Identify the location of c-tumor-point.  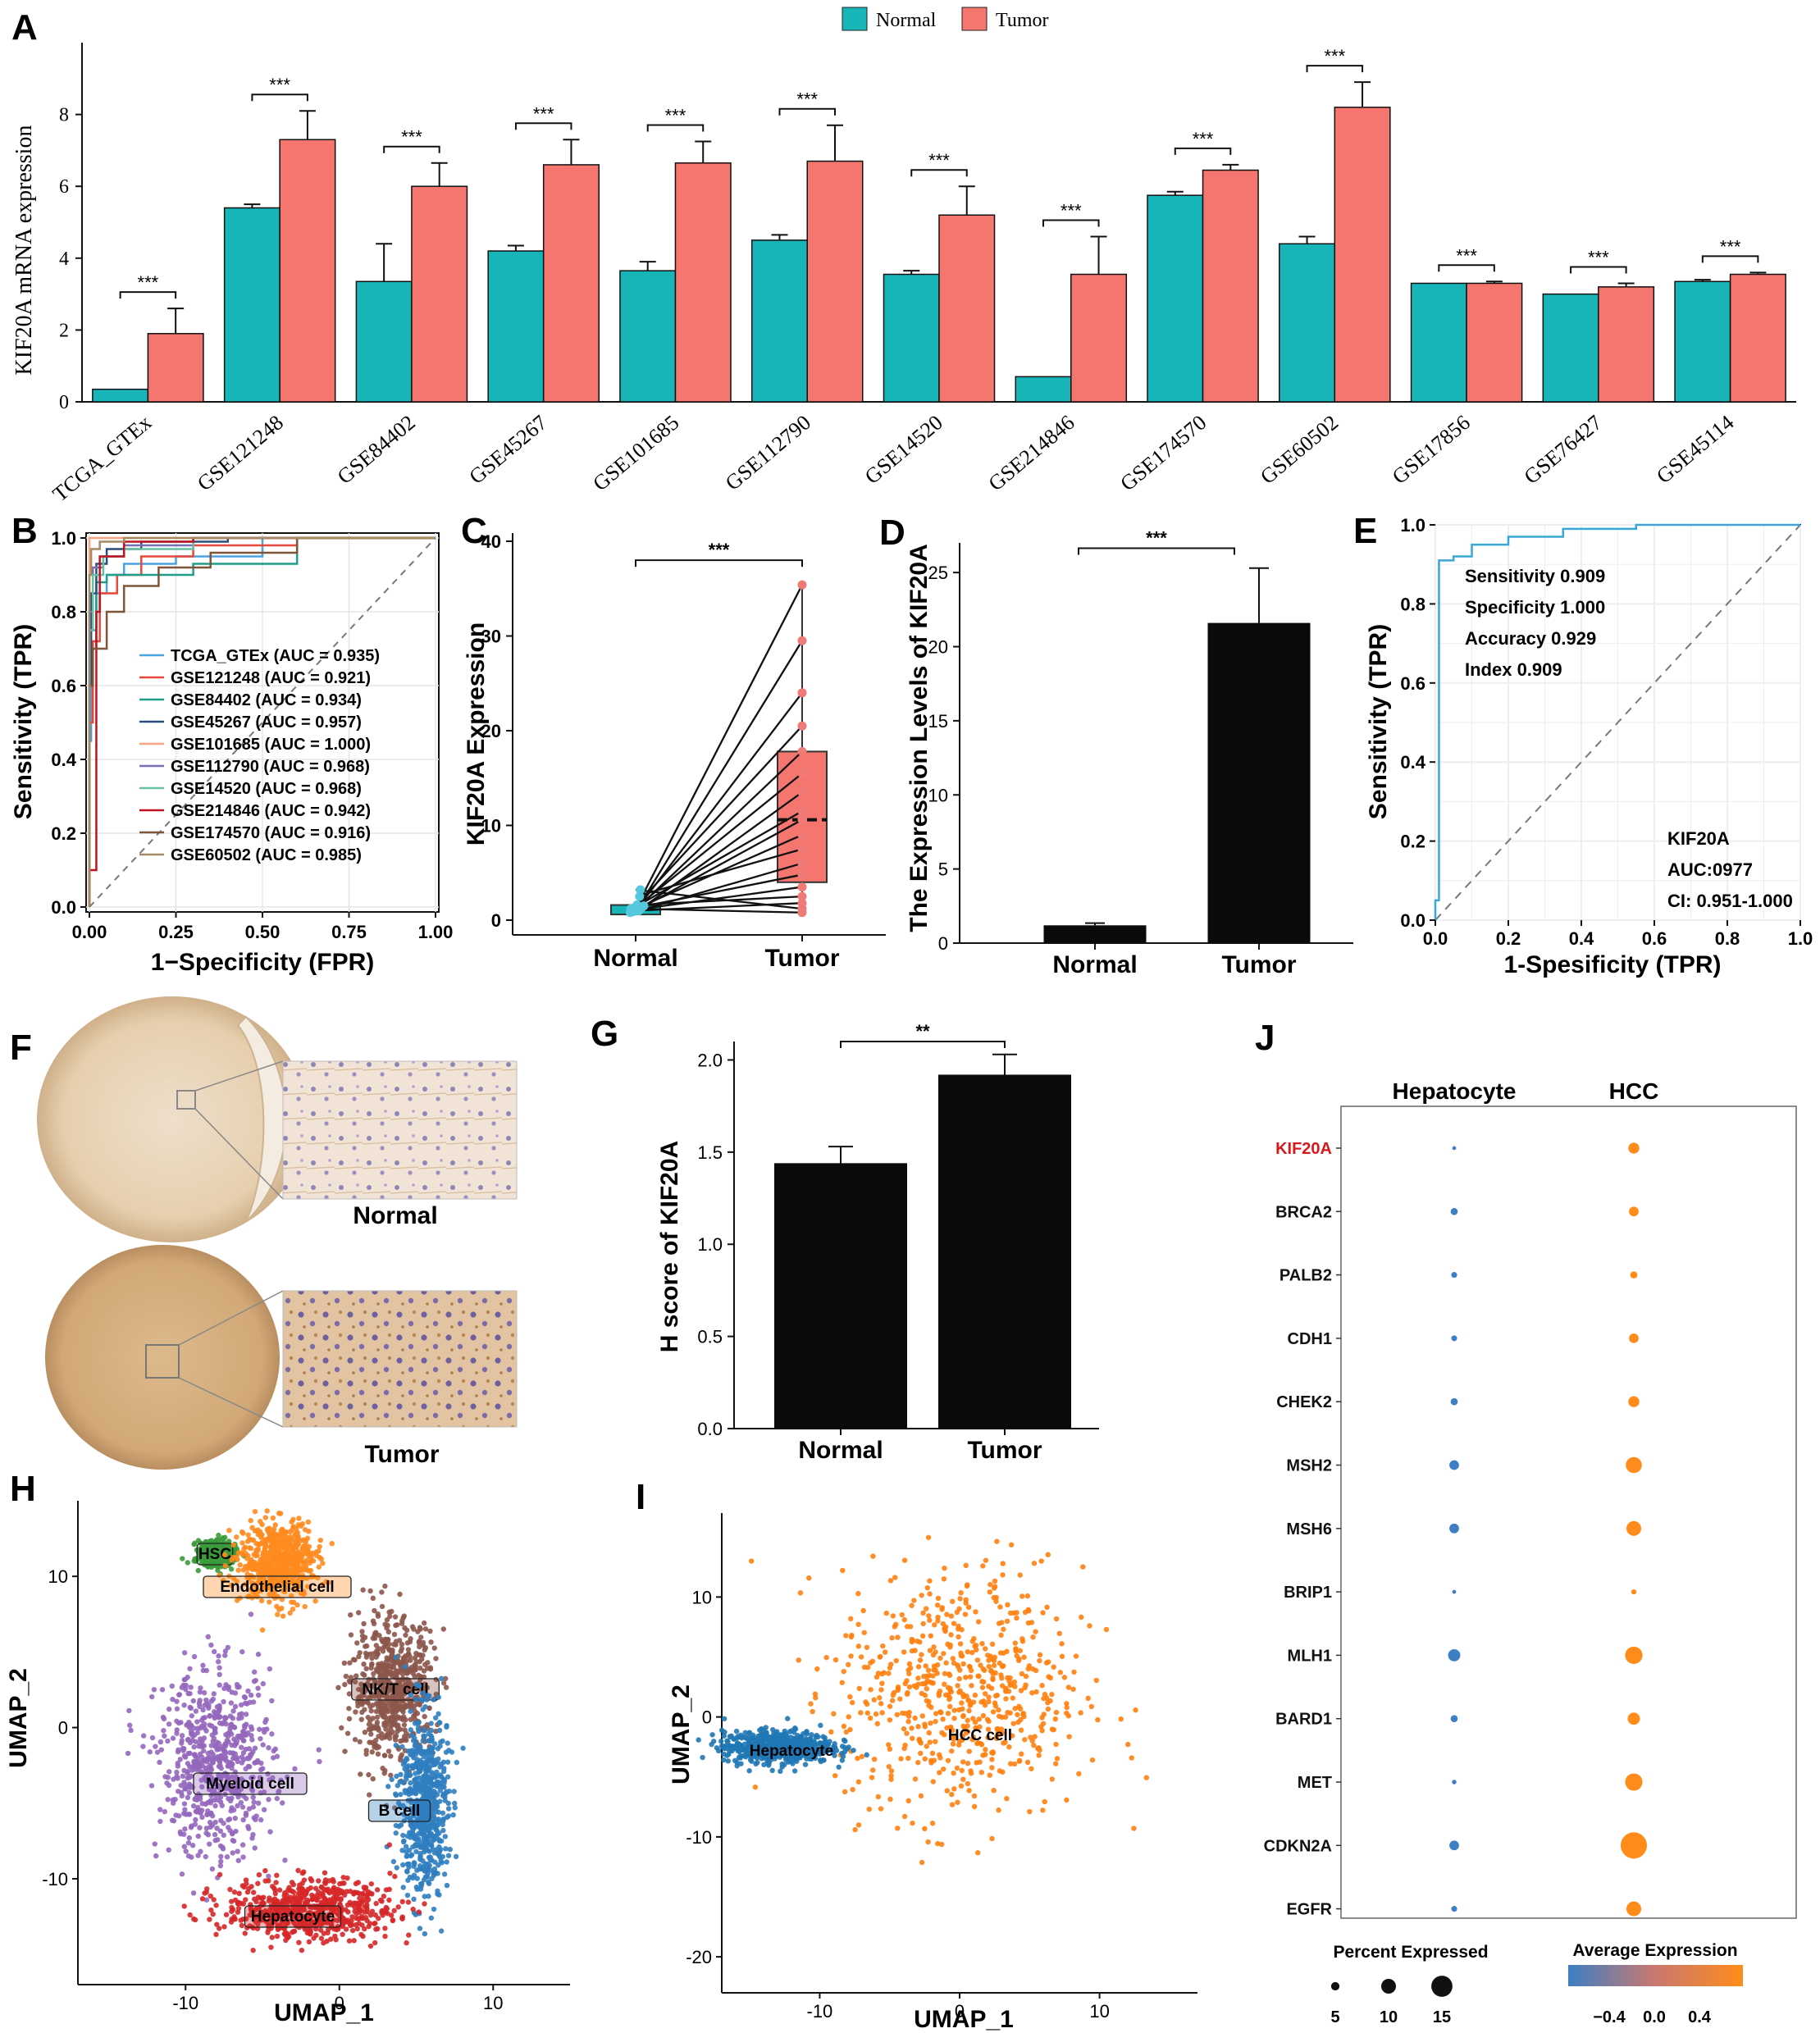
(802, 726).